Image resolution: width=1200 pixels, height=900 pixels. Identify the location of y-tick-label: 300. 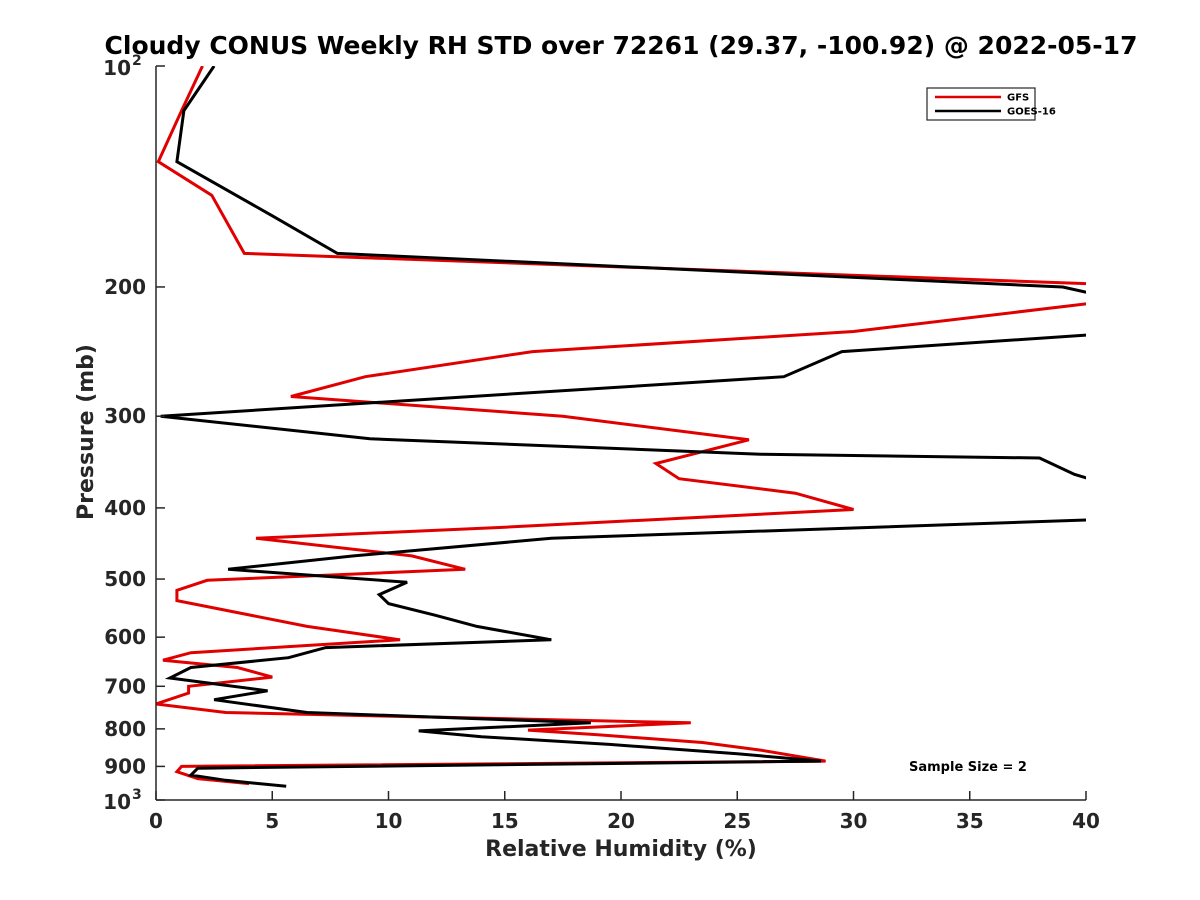
(125, 416).